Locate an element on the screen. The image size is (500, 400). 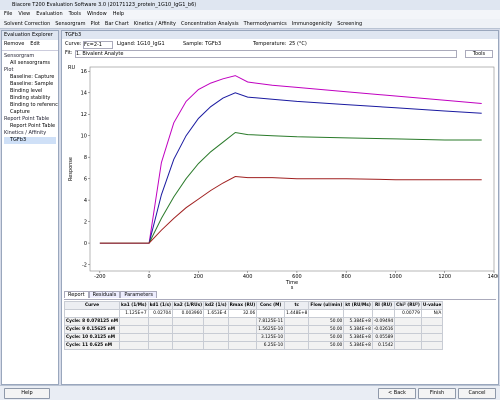
toolbar-button: Concentration Analysis is located at coordinates (210, 24).